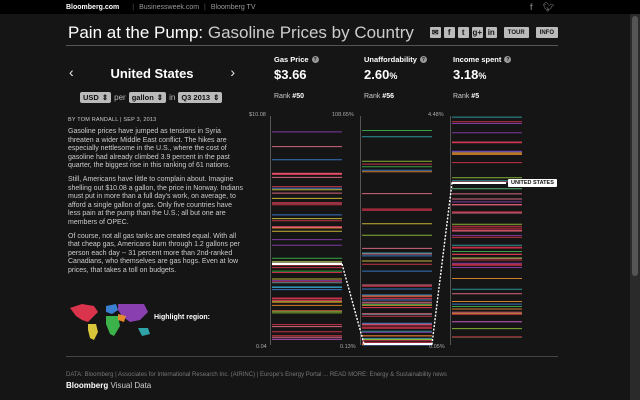 This screenshot has height=400, width=640. Describe the element at coordinates (112, 309) in the screenshot. I see `map-europe` at that location.